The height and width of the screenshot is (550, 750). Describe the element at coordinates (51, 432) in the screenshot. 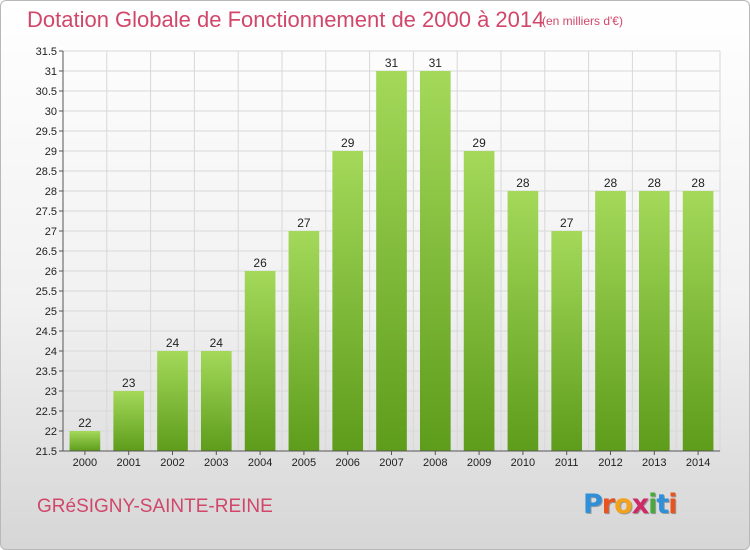

I see `y-tick-label: 22` at that location.